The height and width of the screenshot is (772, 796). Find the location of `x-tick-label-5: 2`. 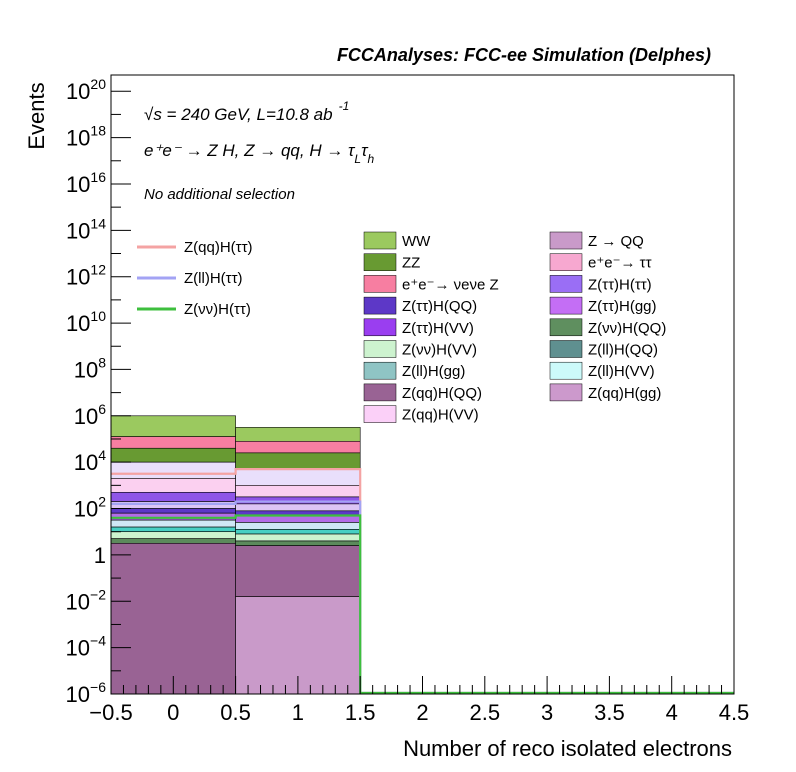

x-tick-label-5: 2 is located at coordinates (422, 712).